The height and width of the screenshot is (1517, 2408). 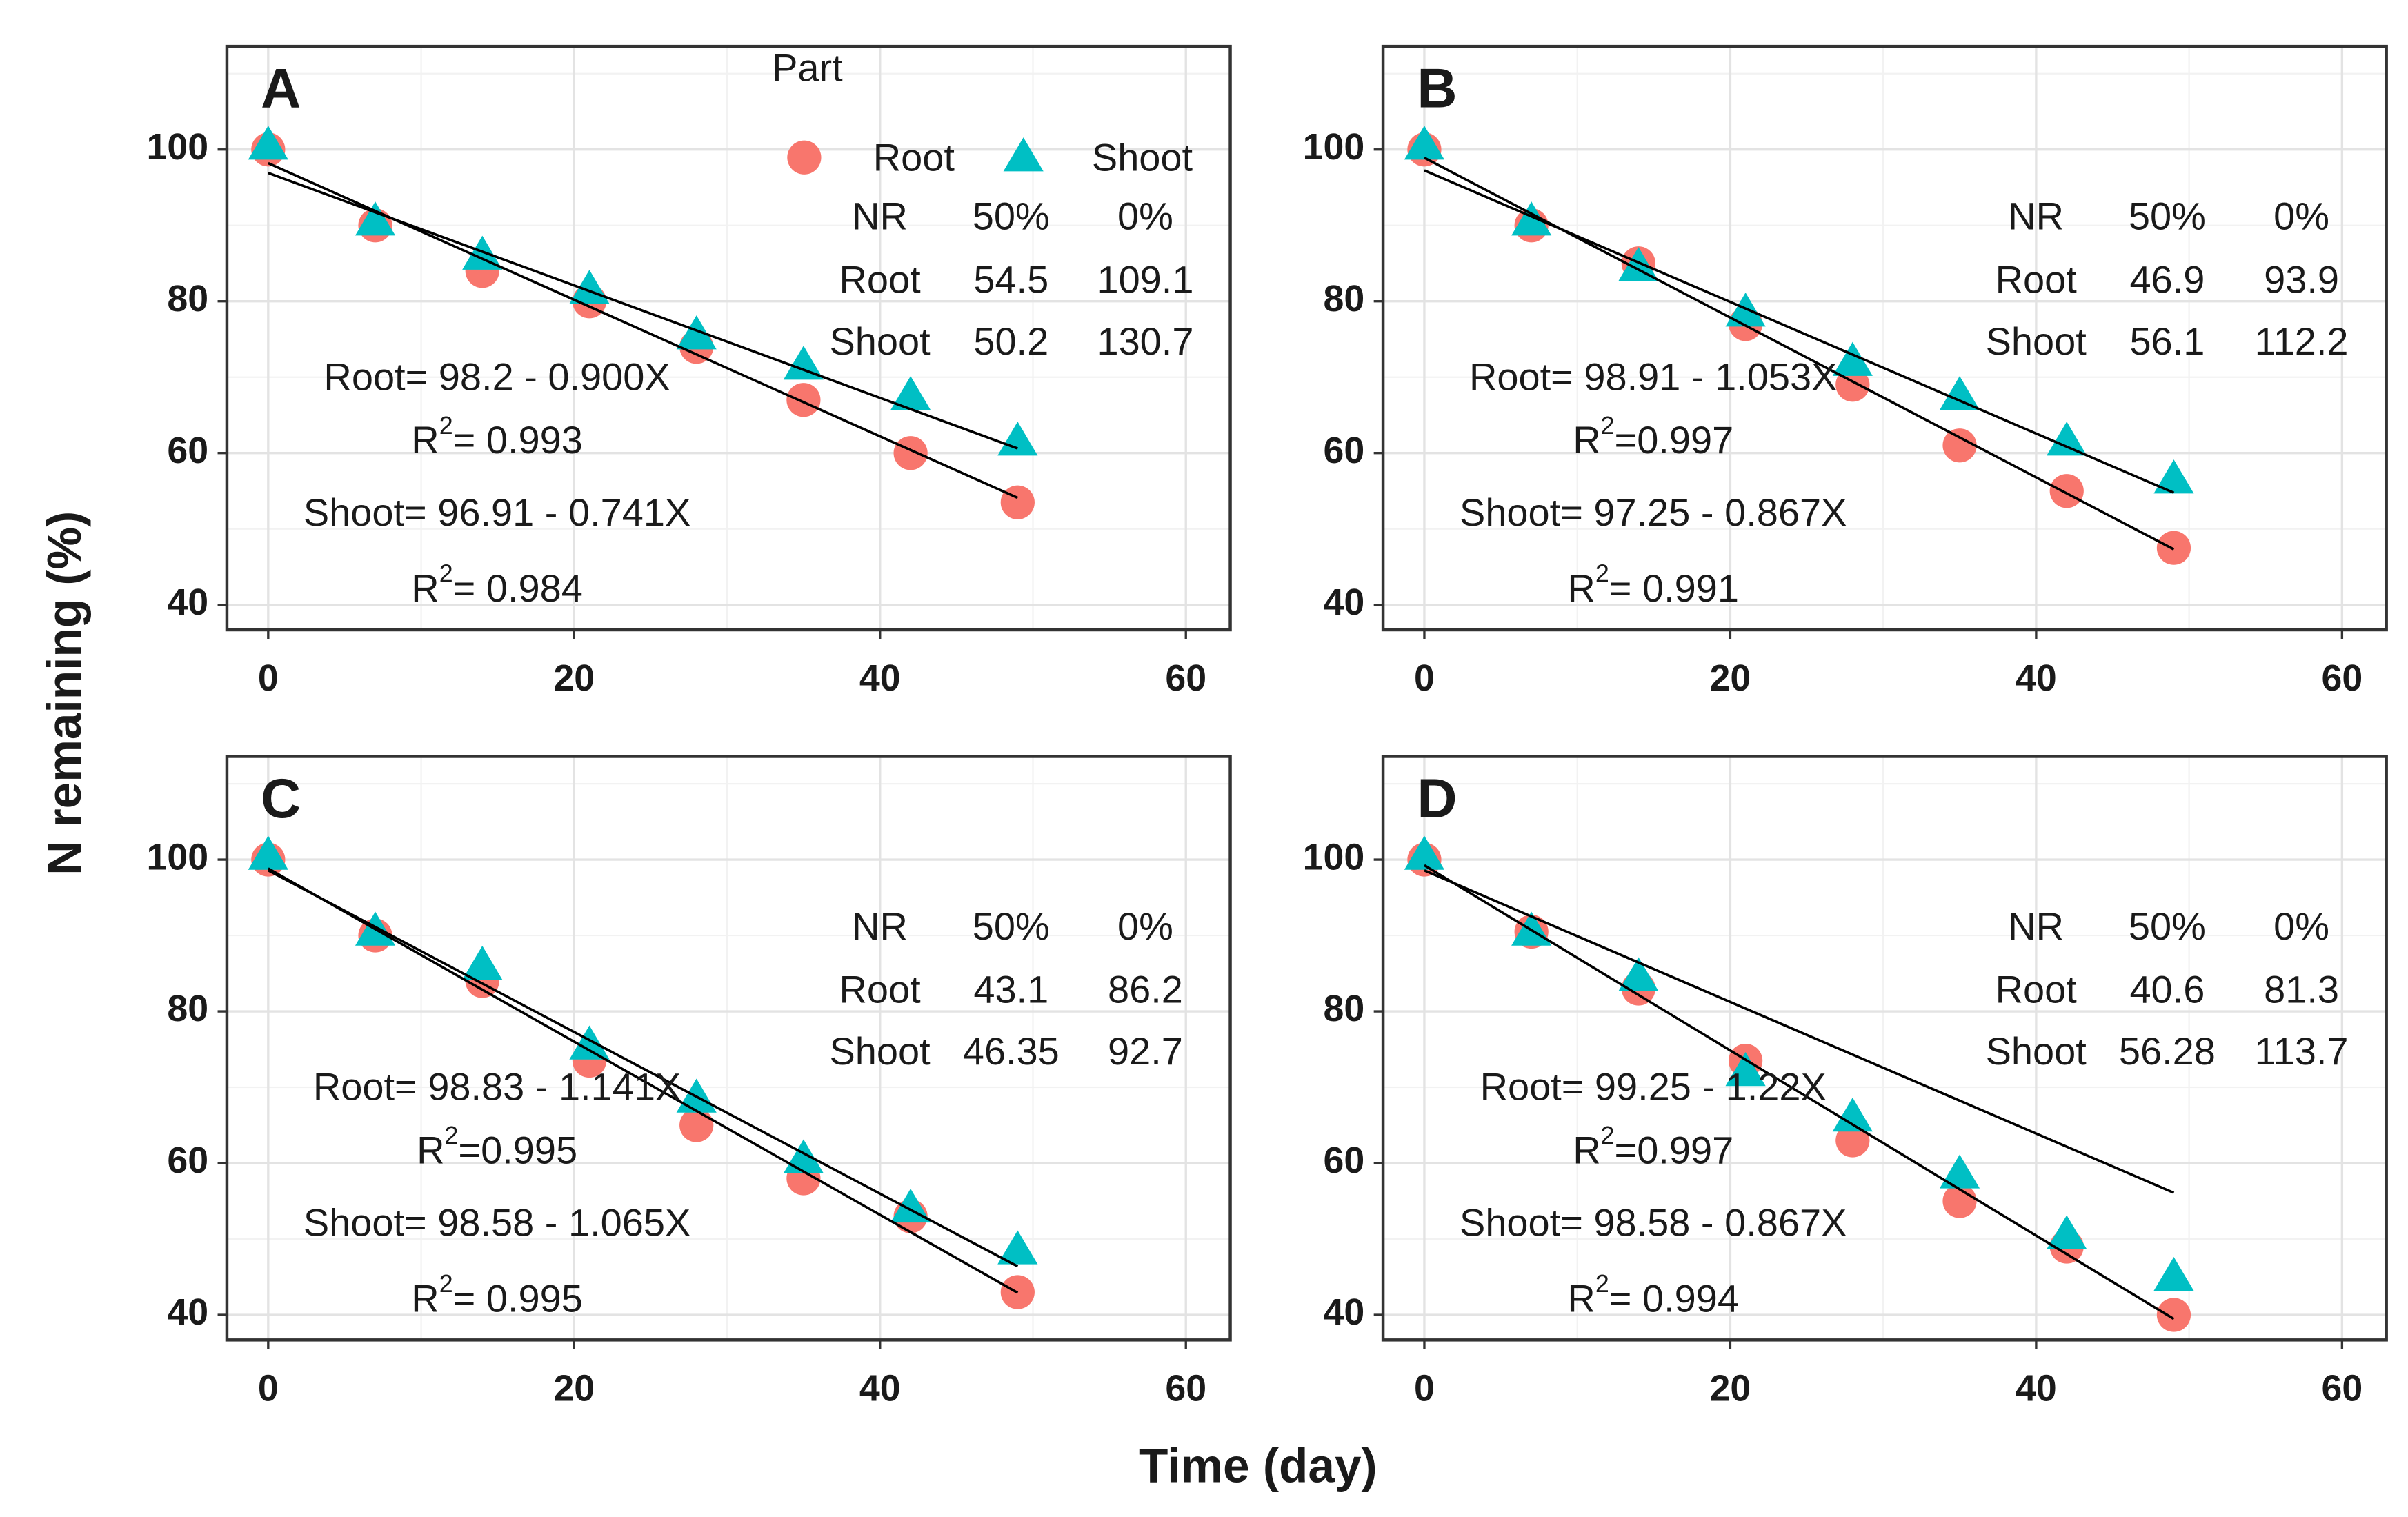 What do you see at coordinates (497, 1295) in the screenshot?
I see `annotation: R2= 0.995` at bounding box center [497, 1295].